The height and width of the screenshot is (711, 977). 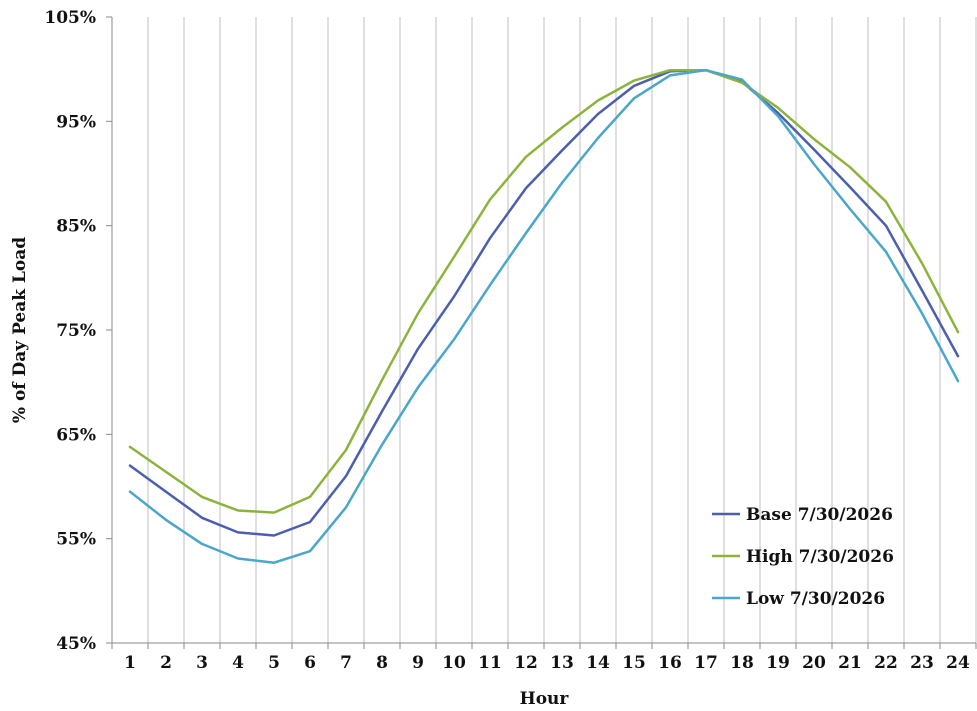 What do you see at coordinates (418, 663) in the screenshot?
I see `x-tick-label: 9` at bounding box center [418, 663].